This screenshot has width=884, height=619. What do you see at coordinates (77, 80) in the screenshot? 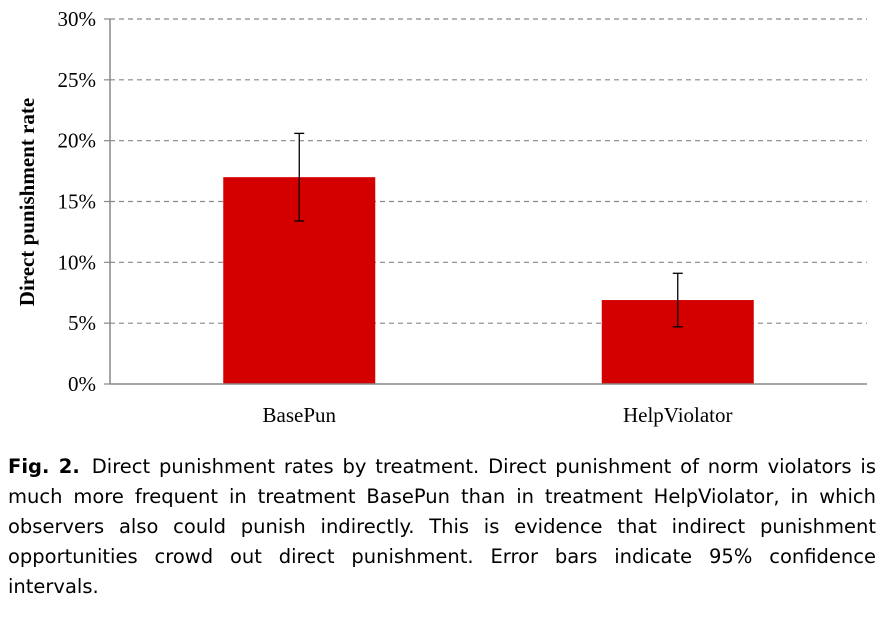
I see `y-tick-label: 25%` at bounding box center [77, 80].